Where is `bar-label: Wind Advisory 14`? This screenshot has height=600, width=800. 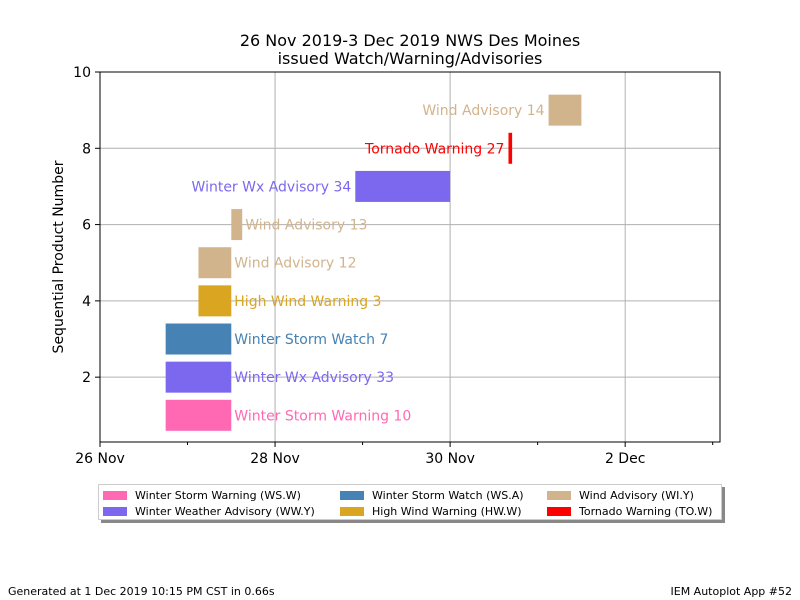 bar-label: Wind Advisory 14 is located at coordinates (483, 111).